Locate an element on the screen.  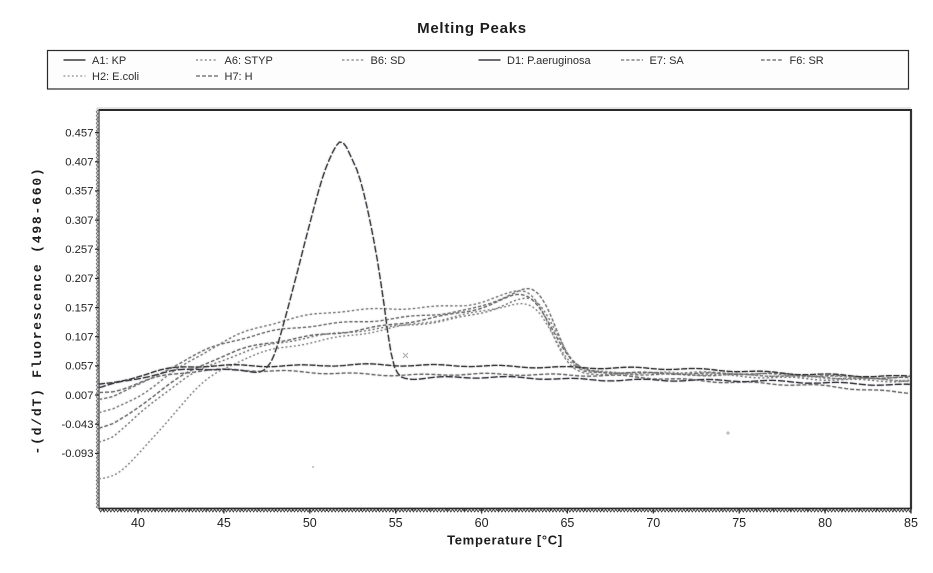
svg-text: 40 is located at coordinates (138, 523).